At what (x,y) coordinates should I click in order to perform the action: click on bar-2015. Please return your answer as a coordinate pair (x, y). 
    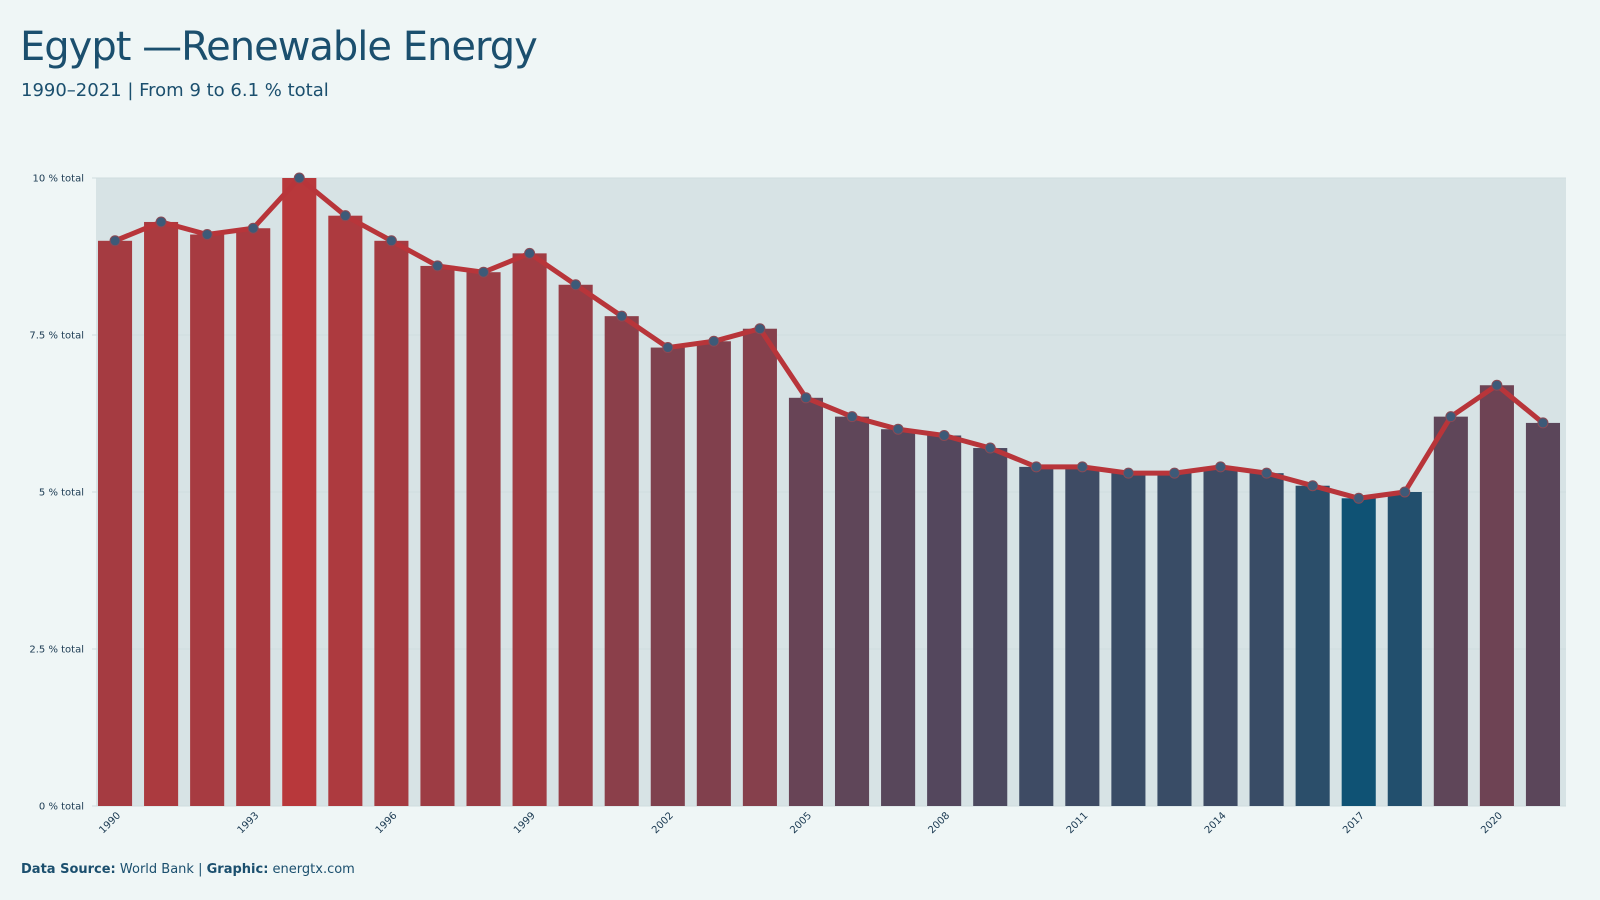
    Looking at the image, I should click on (1266, 639).